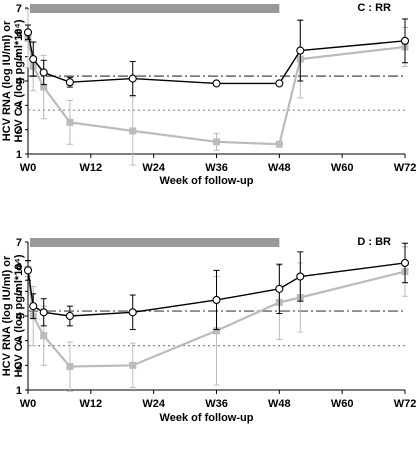  What do you see at coordinates (374, 242) in the screenshot?
I see `panel-label: D : BR` at bounding box center [374, 242].